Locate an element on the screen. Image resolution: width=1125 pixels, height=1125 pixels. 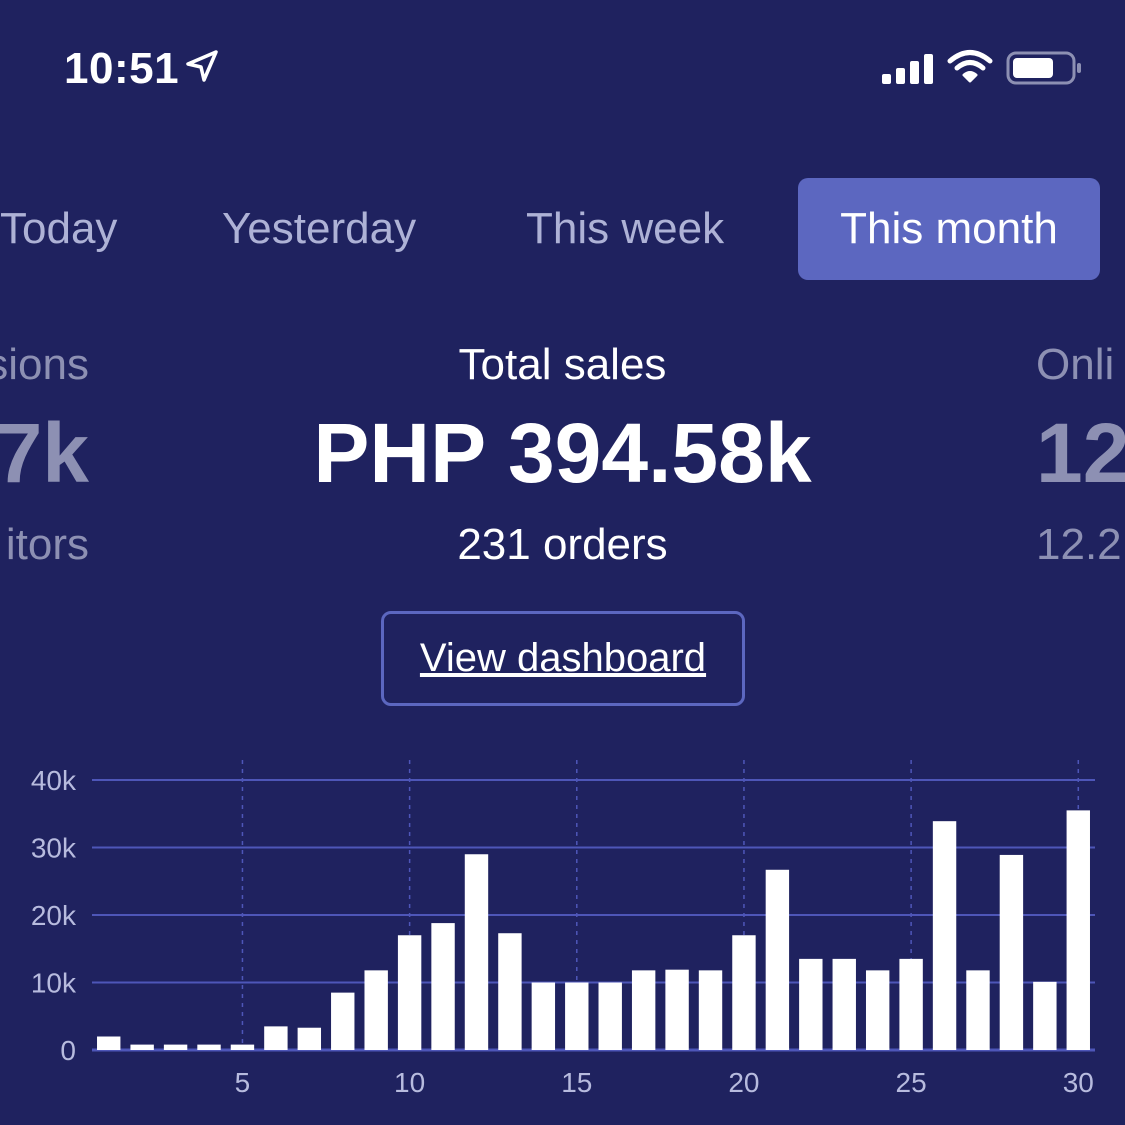
x-tick-label: 20 is located at coordinates (743, 1082).